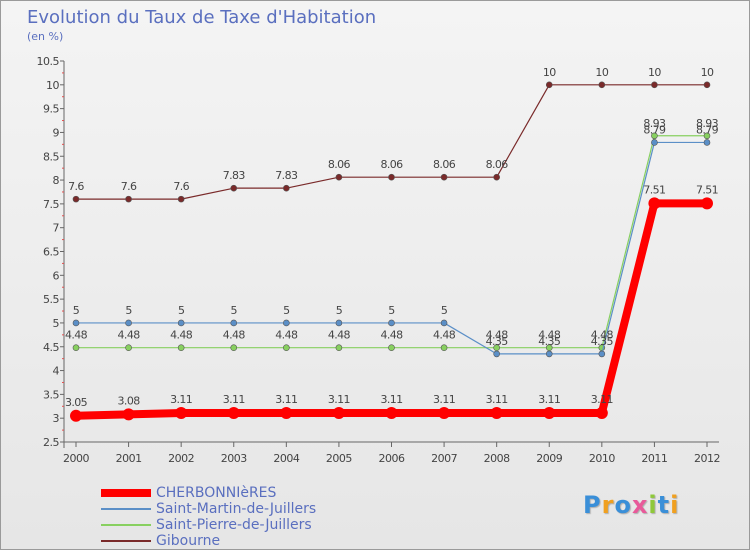  What do you see at coordinates (608, 505) in the screenshot?
I see `logo-letter: r` at bounding box center [608, 505].